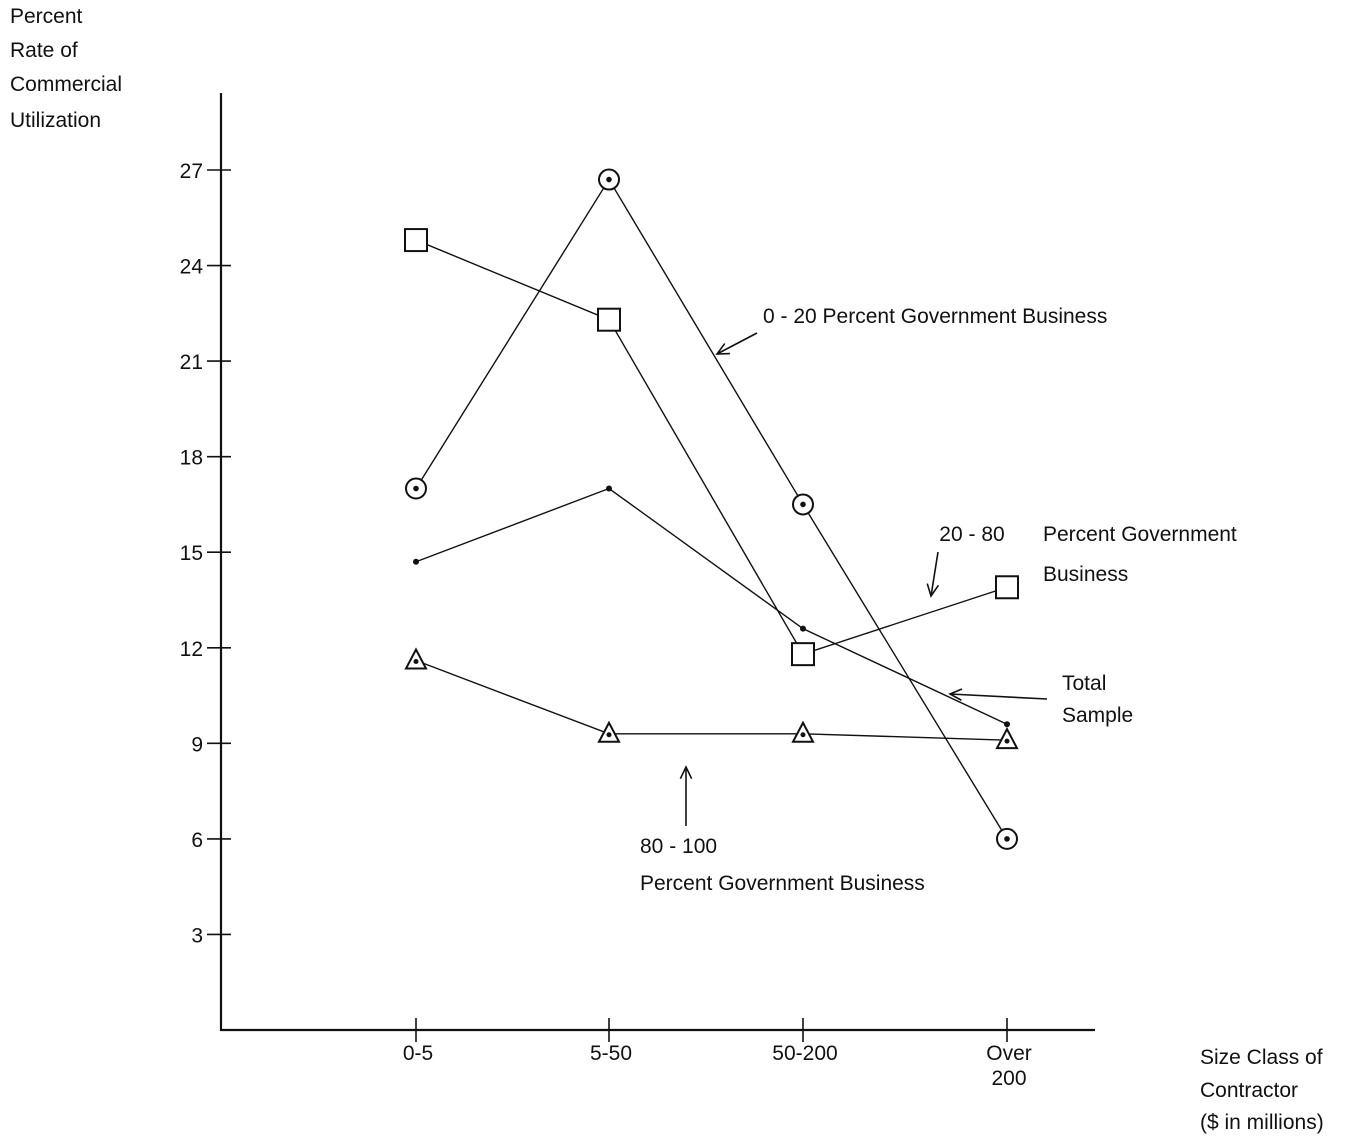  I want to click on series-annotation-label: Percent Government Business, so click(782, 883).